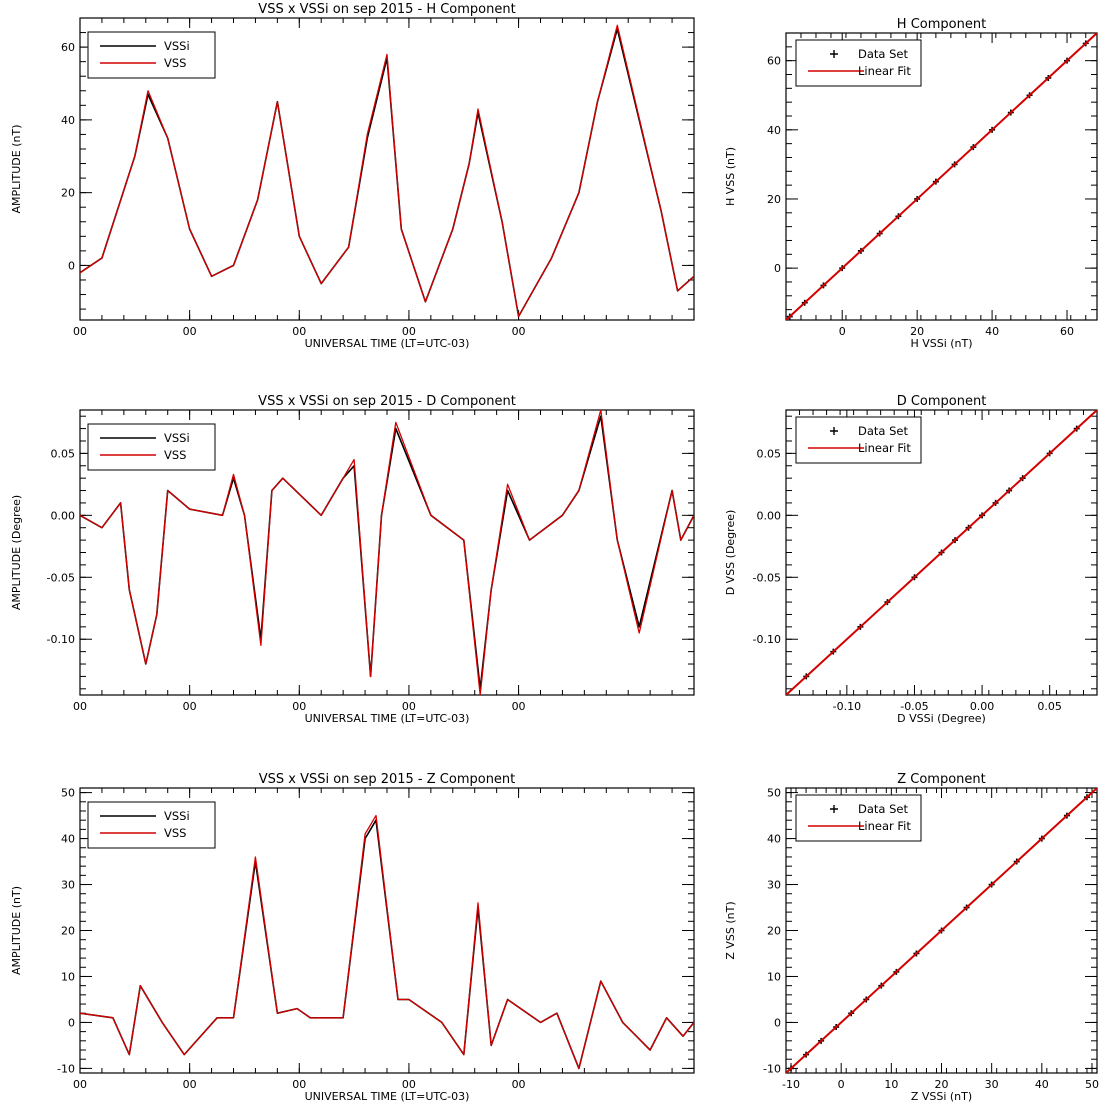 The image size is (1102, 1120). I want to click on series-line-vssi, so click(387, 944).